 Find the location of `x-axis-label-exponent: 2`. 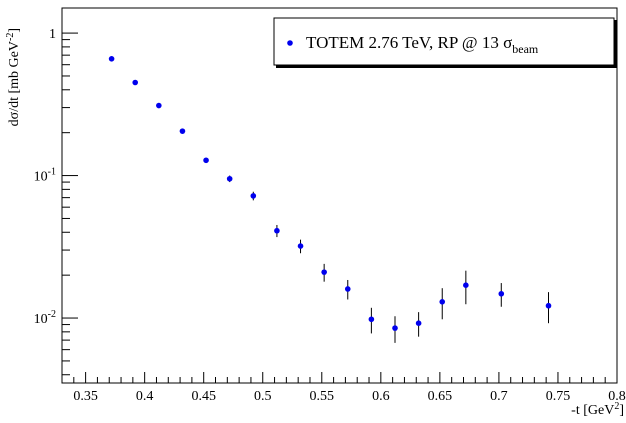

x-axis-label-exponent: 2 is located at coordinates (616, 406).